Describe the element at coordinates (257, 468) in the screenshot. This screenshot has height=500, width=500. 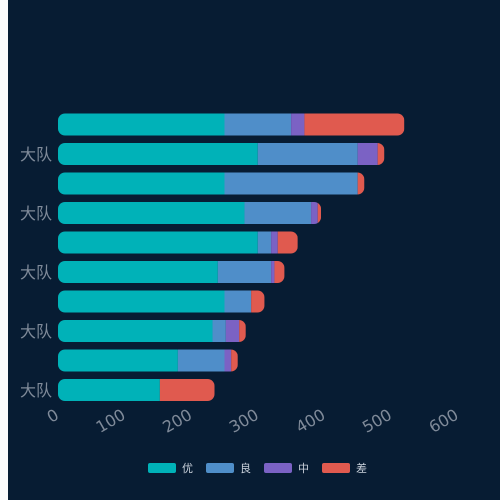
I see `legend: 优良中差` at that location.